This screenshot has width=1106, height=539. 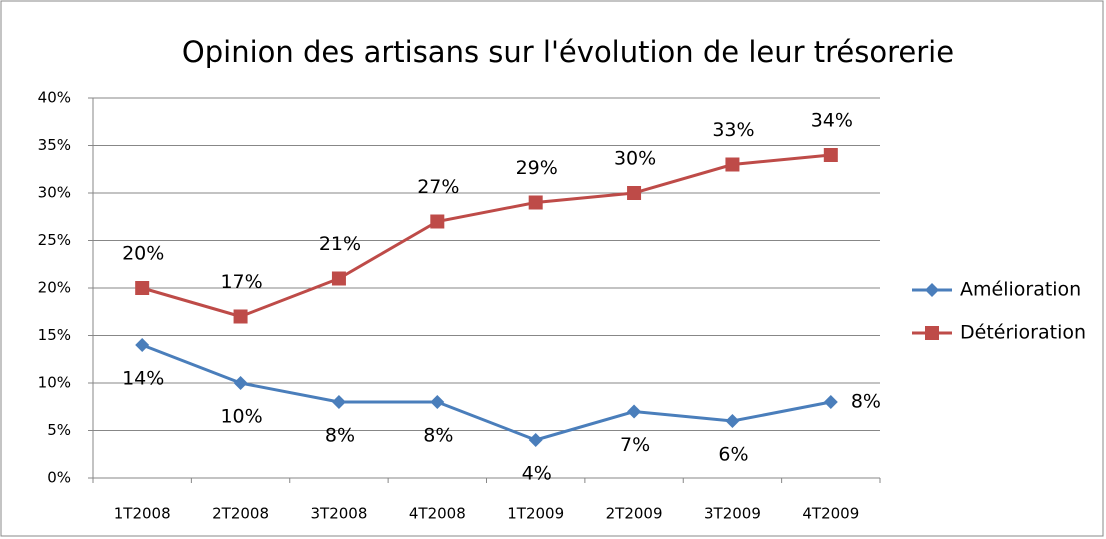 What do you see at coordinates (830, 514) in the screenshot?
I see `x-tick-label: 4T2009` at bounding box center [830, 514].